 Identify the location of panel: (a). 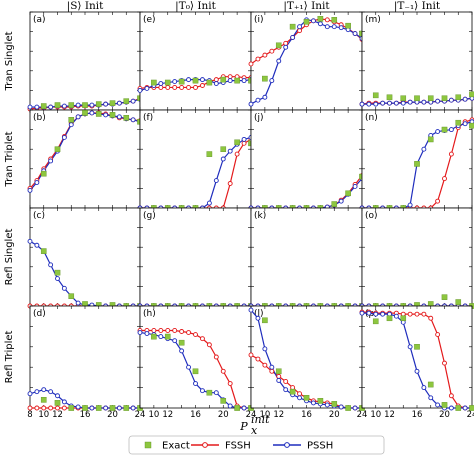
(85, 61).